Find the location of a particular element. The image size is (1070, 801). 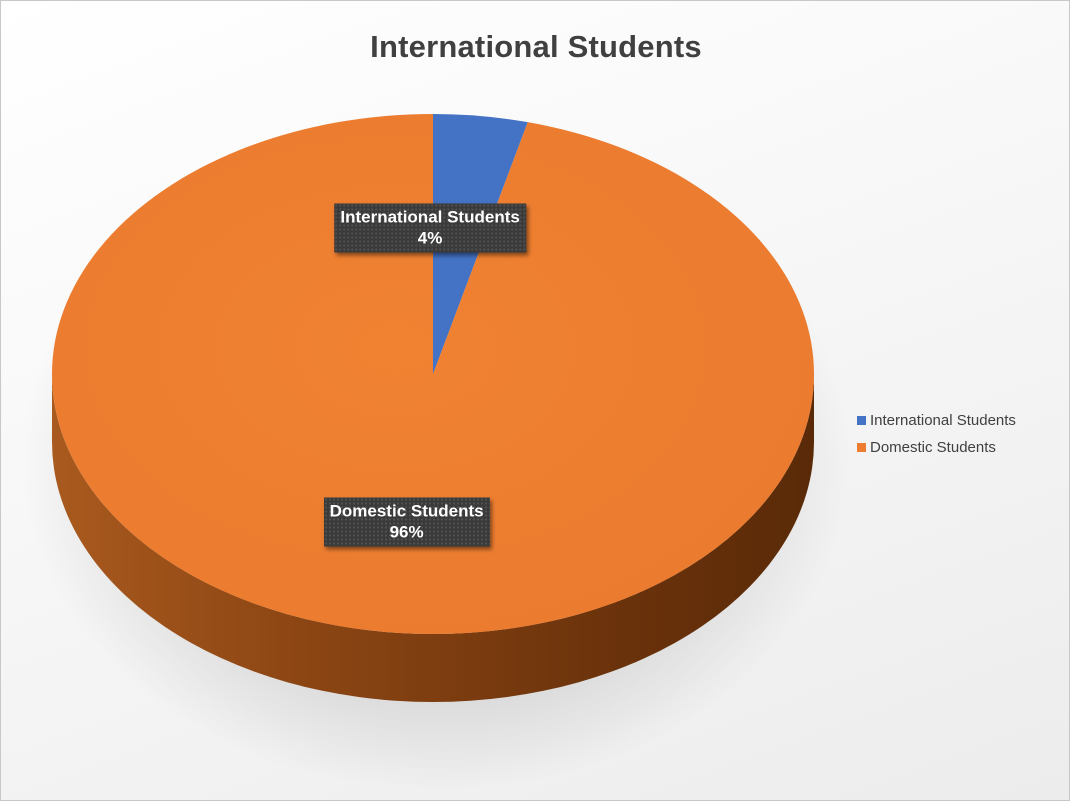

data-label-international-students: International Students 4% is located at coordinates (430, 228).